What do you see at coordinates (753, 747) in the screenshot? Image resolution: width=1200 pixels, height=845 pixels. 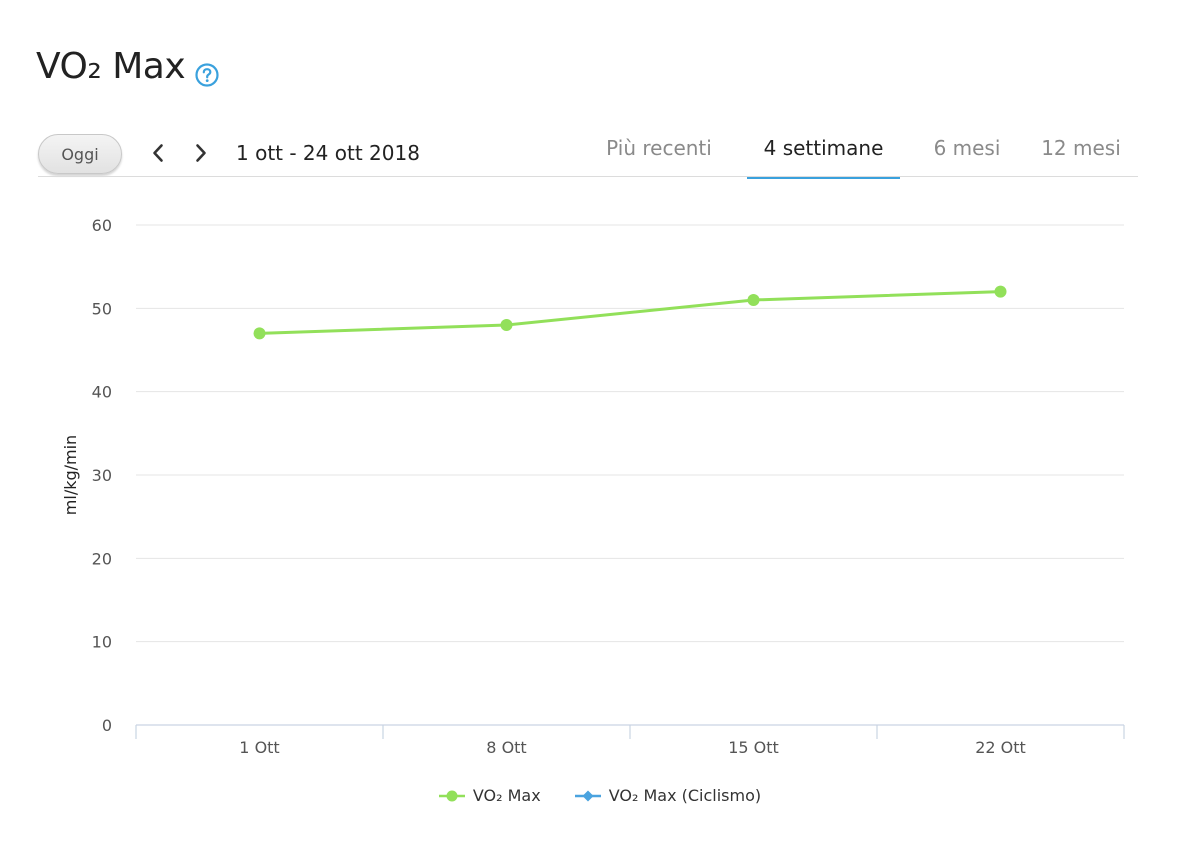 I see `x-tick-label: 15 Ott` at bounding box center [753, 747].